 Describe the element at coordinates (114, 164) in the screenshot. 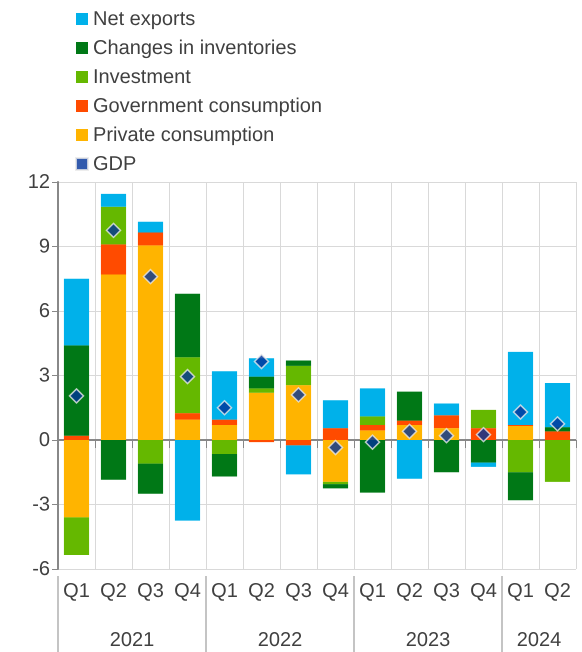

I see `legend-label: GDP` at that location.